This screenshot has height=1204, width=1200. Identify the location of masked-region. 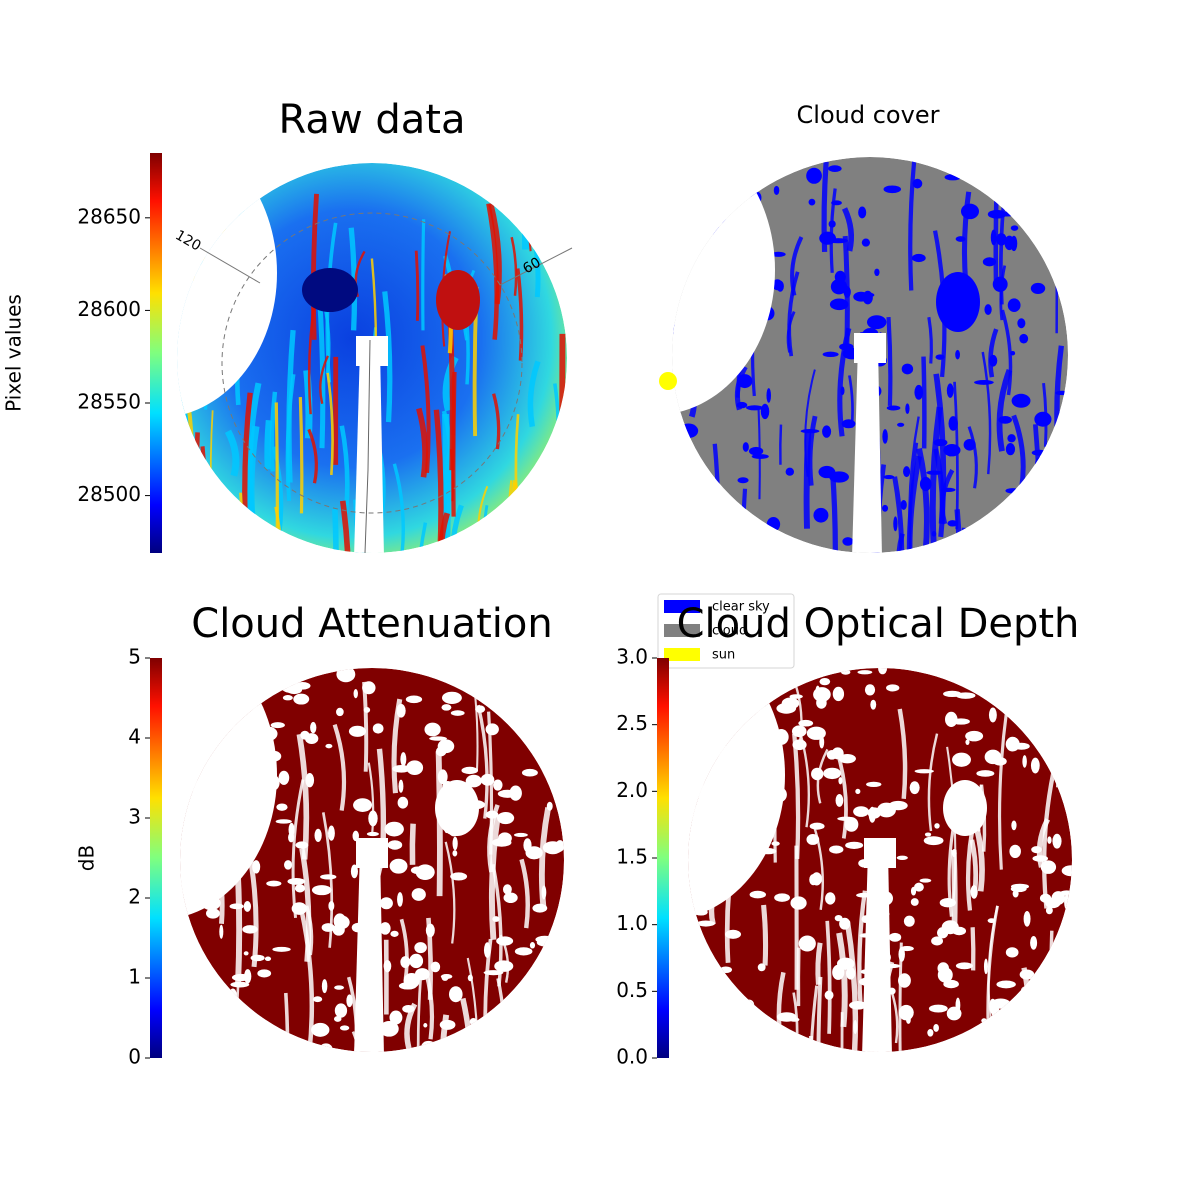
(655, 270).